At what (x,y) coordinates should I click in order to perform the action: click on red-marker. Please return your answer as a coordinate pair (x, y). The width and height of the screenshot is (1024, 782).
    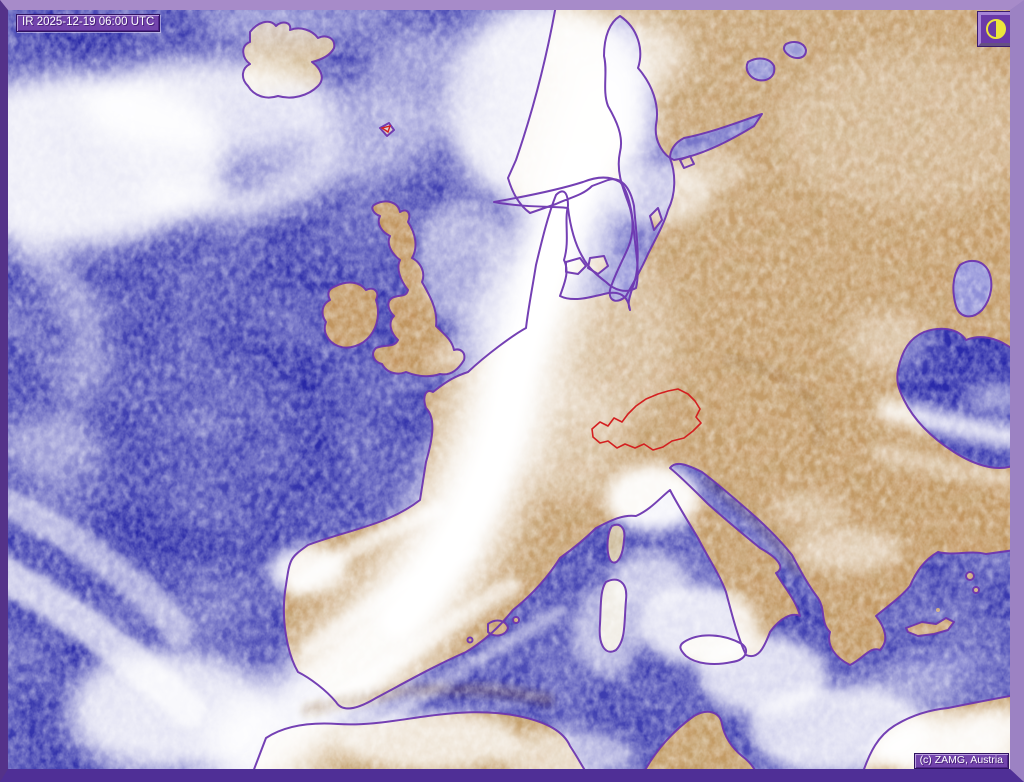
    Looking at the image, I should click on (386, 129).